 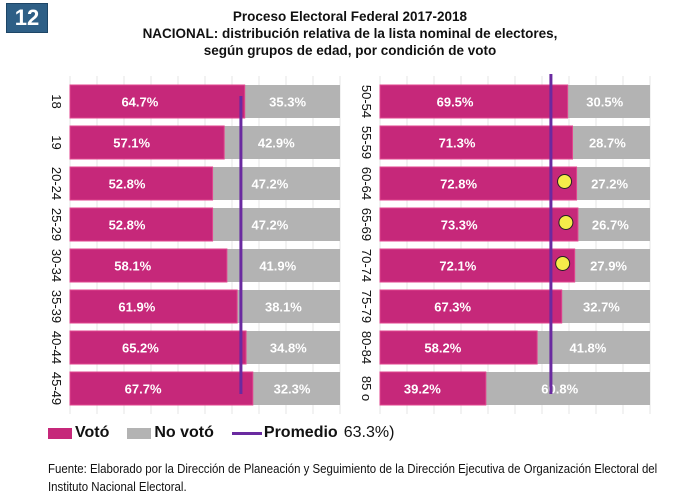 I want to click on data-label-no-voto: 34.8%, so click(x=288, y=348).